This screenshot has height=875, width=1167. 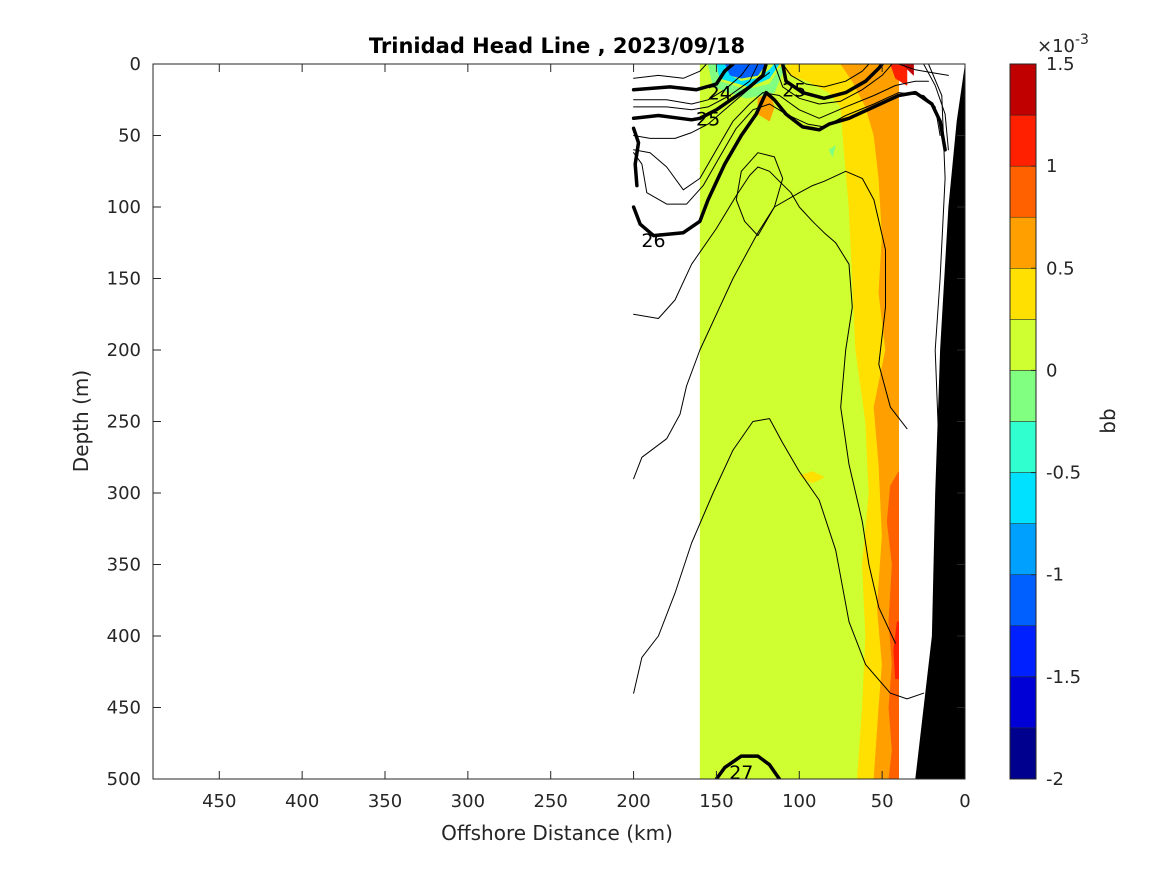 I want to click on fill-band-surface-red, so click(x=899, y=75).